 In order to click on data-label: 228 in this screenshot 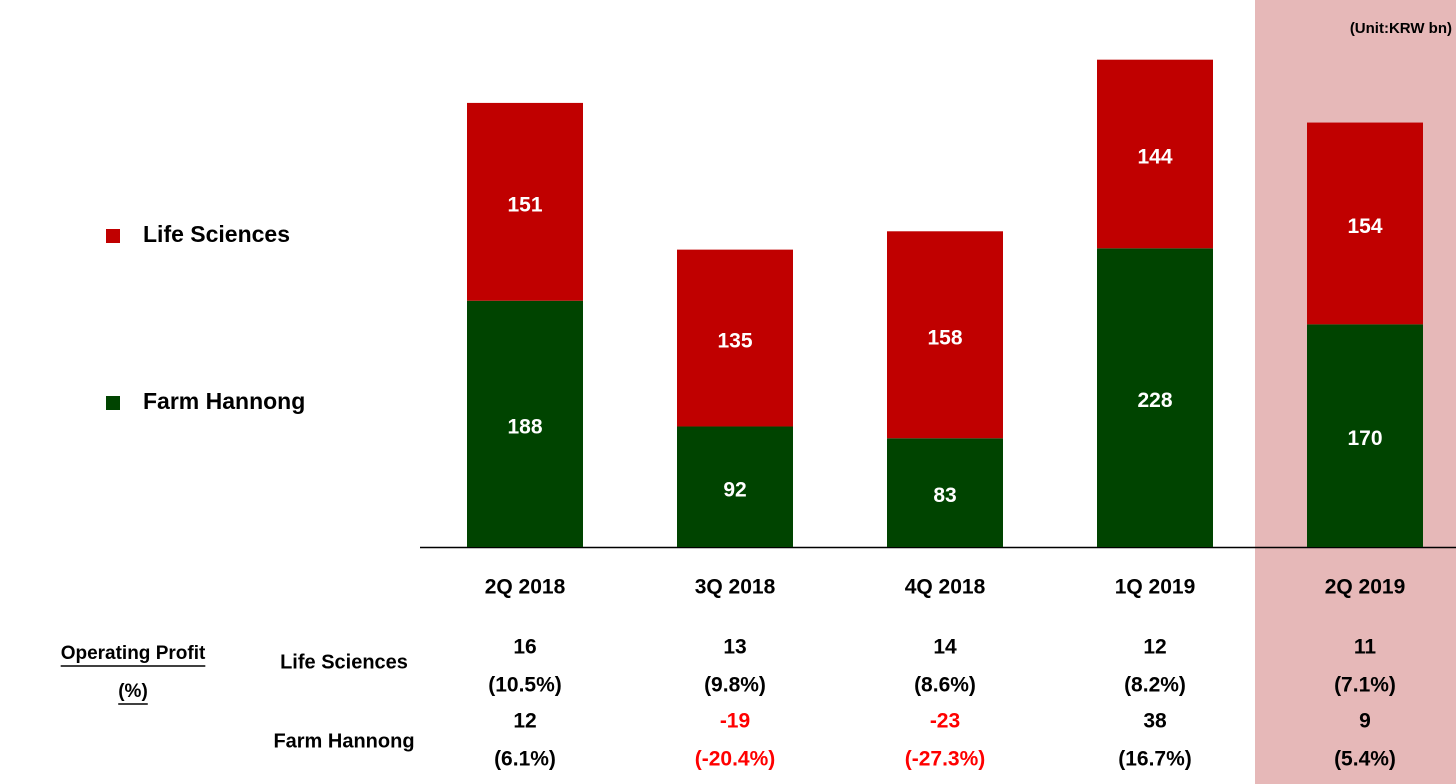, I will do `click(1154, 400)`.